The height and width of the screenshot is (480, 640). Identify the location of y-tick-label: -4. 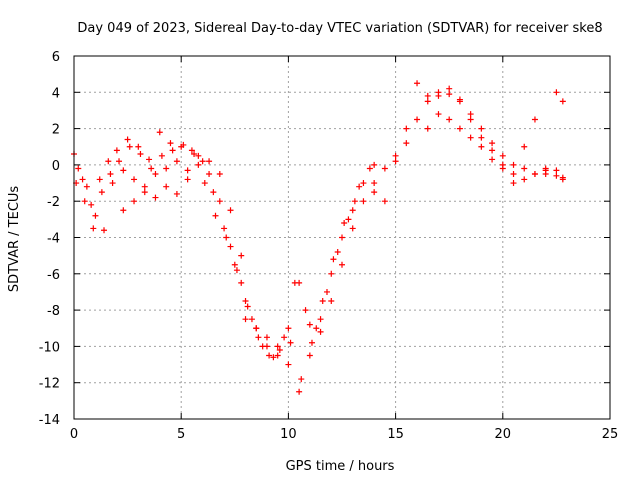
(53, 239).